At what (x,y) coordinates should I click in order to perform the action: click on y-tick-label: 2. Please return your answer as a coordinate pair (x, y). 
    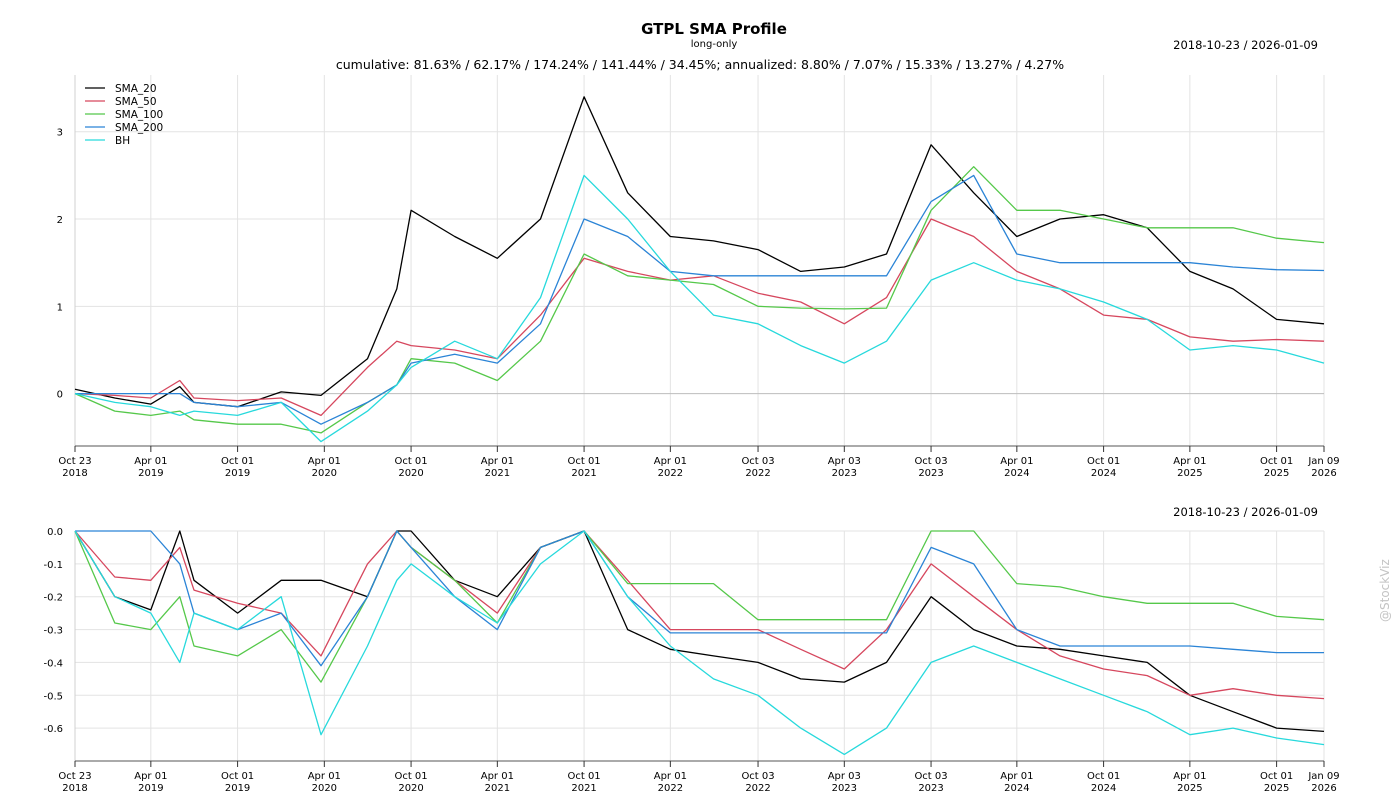
    Looking at the image, I should click on (60, 220).